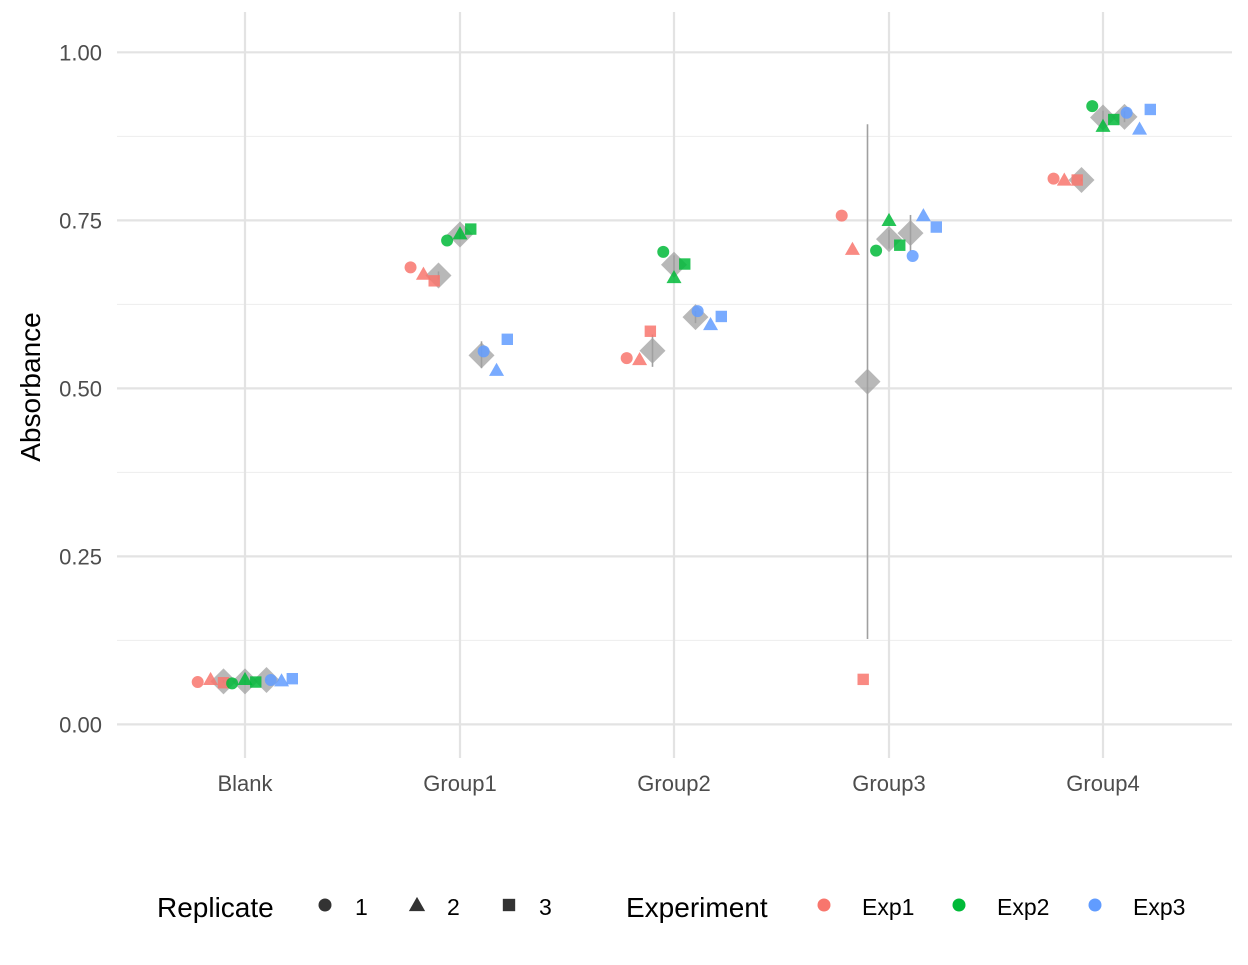 The height and width of the screenshot is (965, 1248). I want to click on y-tick-label: 0.00, so click(80, 724).